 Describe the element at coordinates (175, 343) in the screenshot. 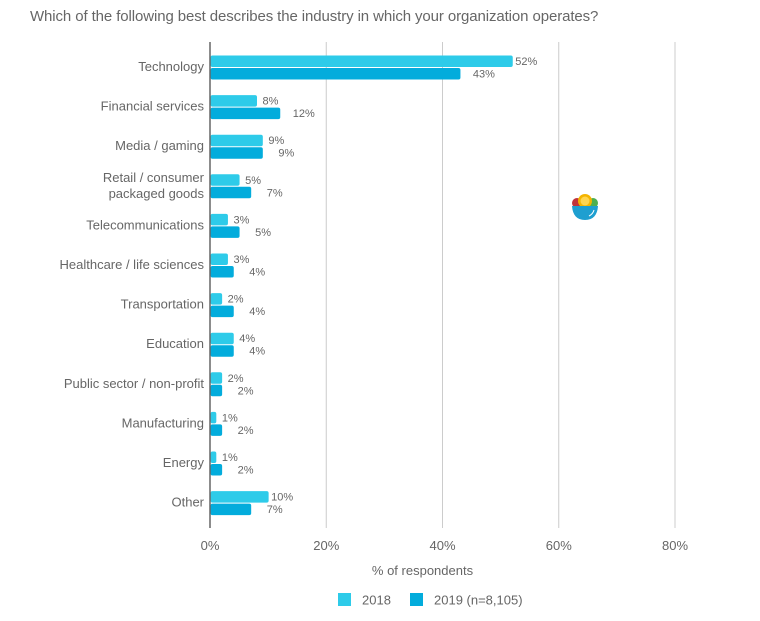

I see `category-label: Education` at that location.